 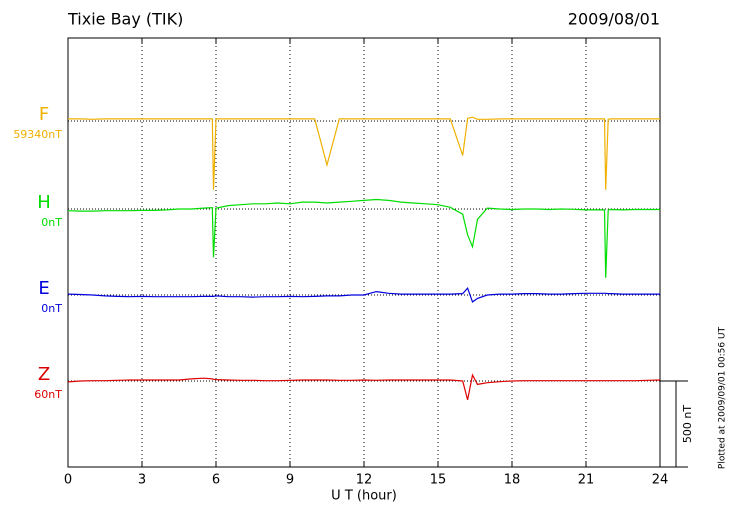 What do you see at coordinates (216, 480) in the screenshot?
I see `x-tick-label: 6` at bounding box center [216, 480].